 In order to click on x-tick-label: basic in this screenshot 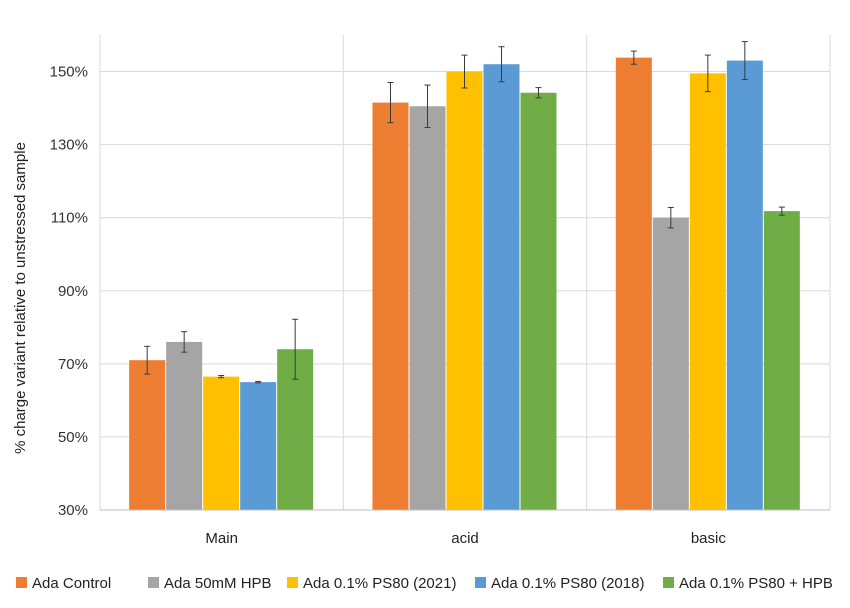, I will do `click(709, 538)`.